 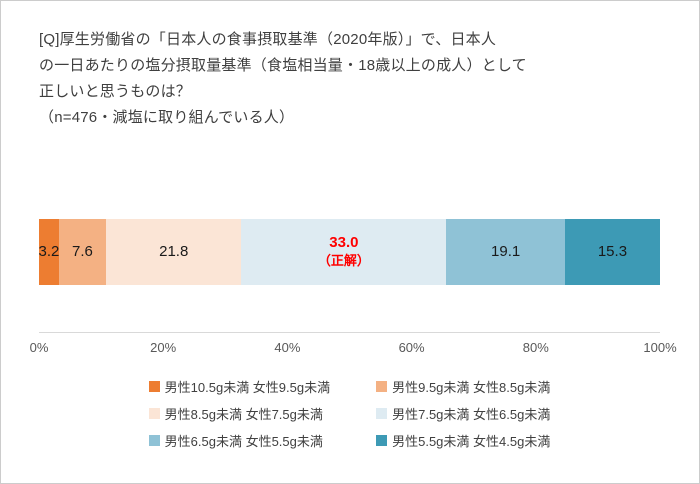 I want to click on bar-segment: 3.2, so click(x=49, y=252).